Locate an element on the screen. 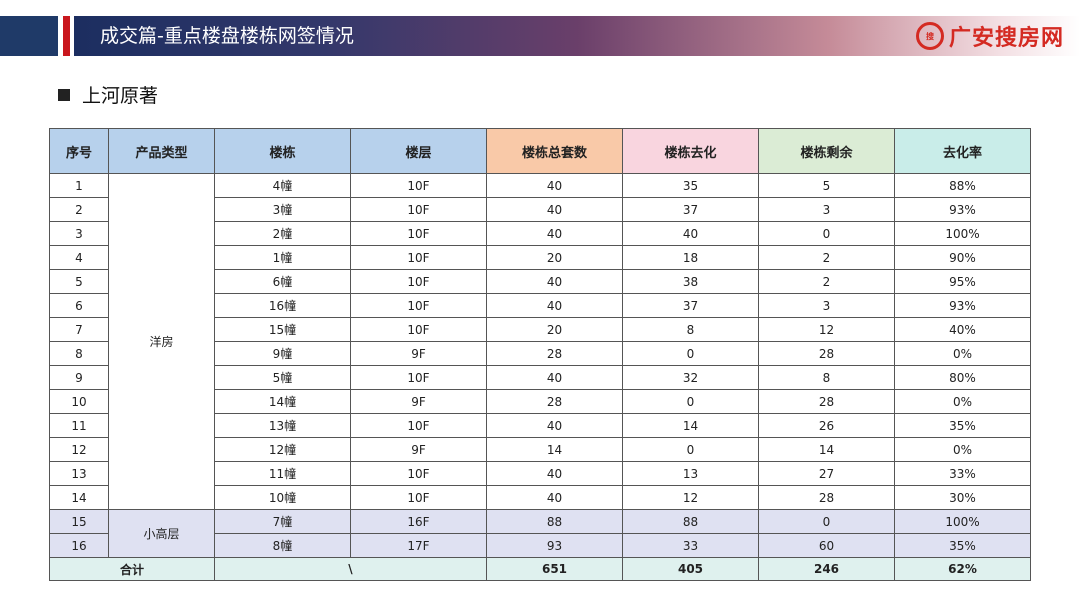 The width and height of the screenshot is (1080, 608). row-index-cell: 6 is located at coordinates (79, 305).